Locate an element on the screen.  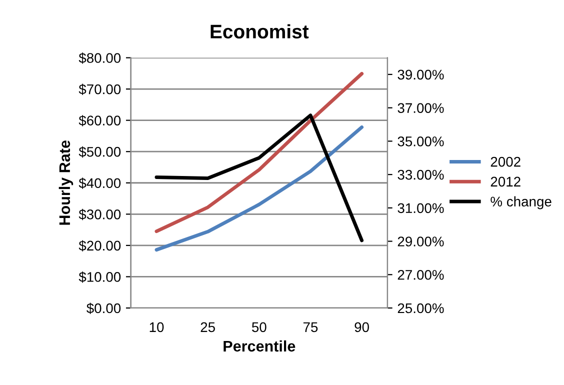
y-tick-label: $80.00 is located at coordinates (99, 58).